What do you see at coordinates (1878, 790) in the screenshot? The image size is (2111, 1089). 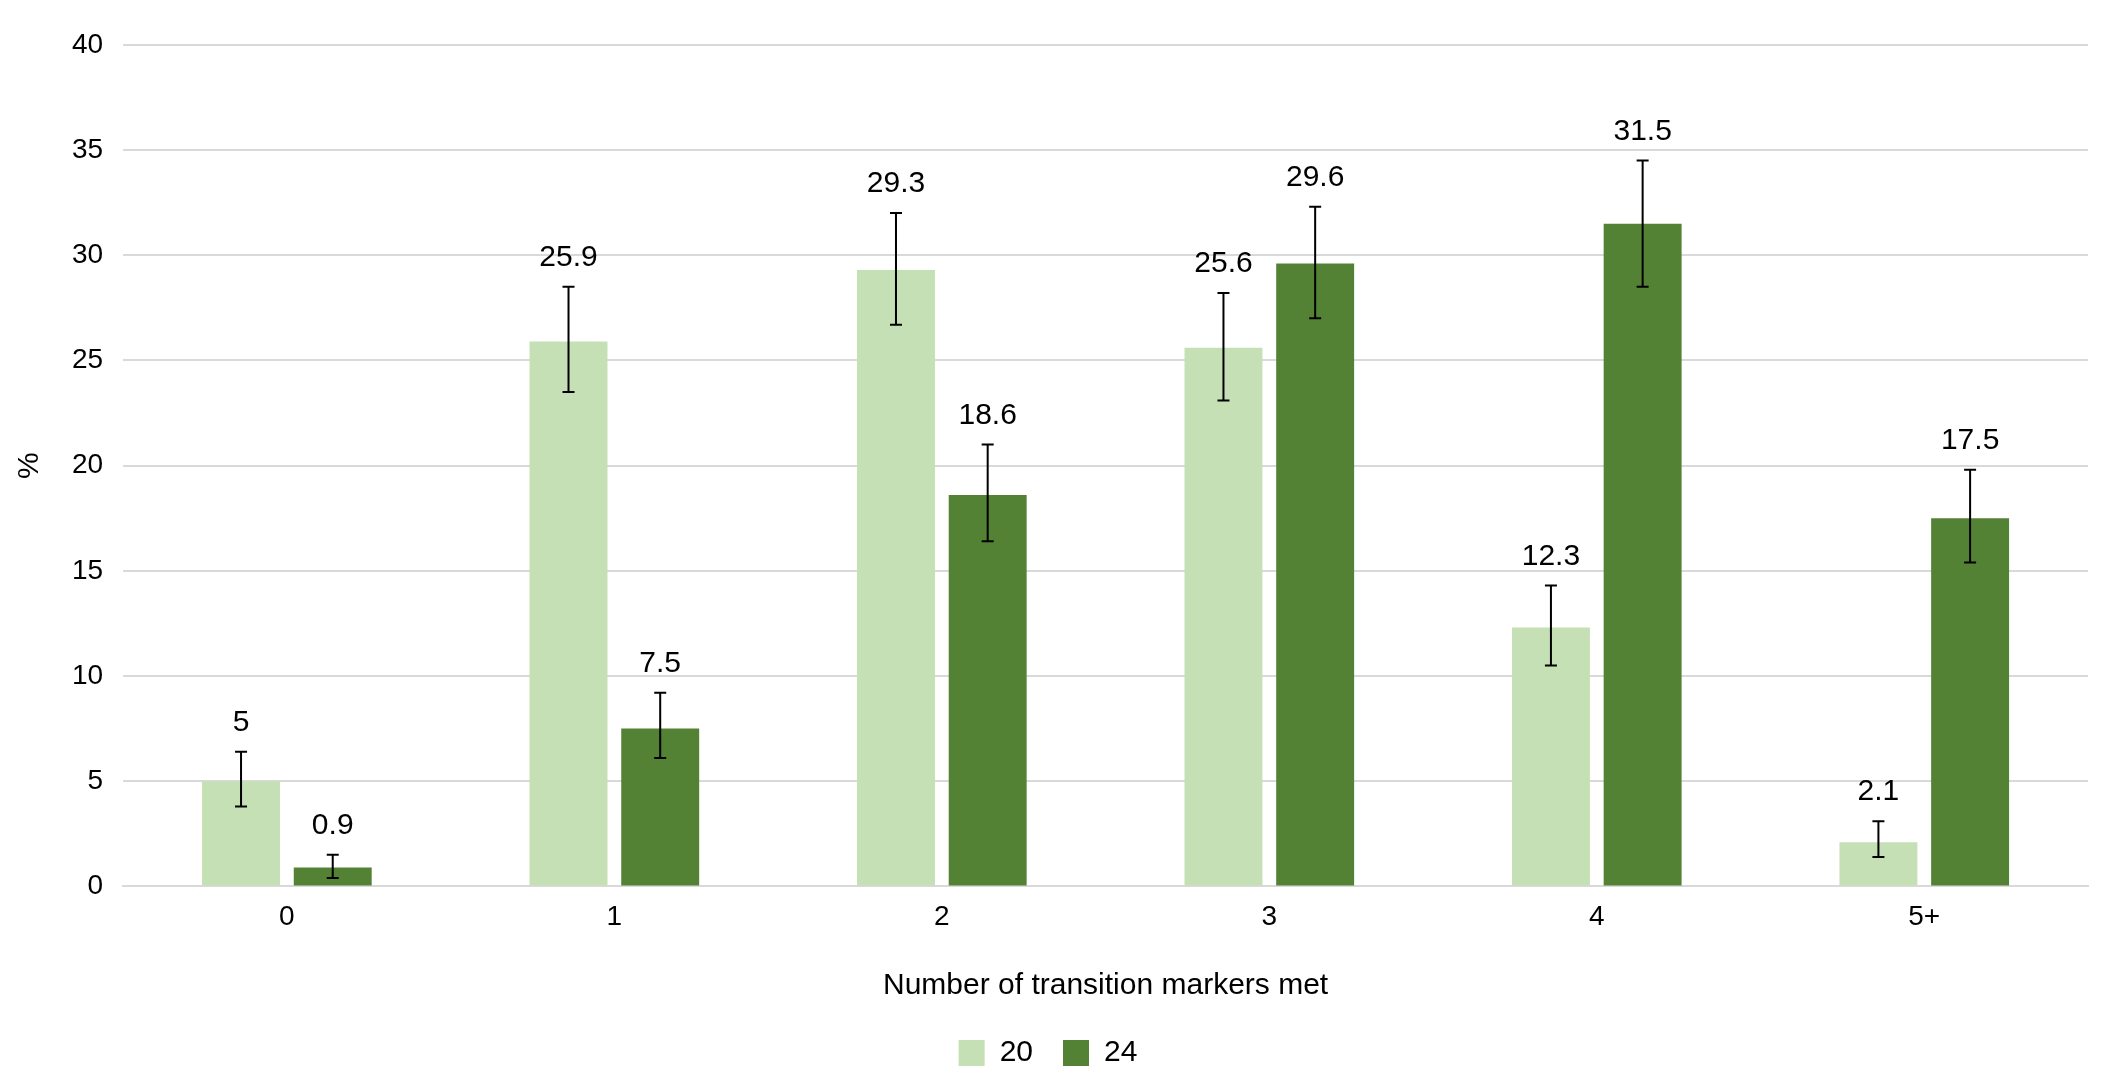 I see `data-label: 2.1` at bounding box center [1878, 790].